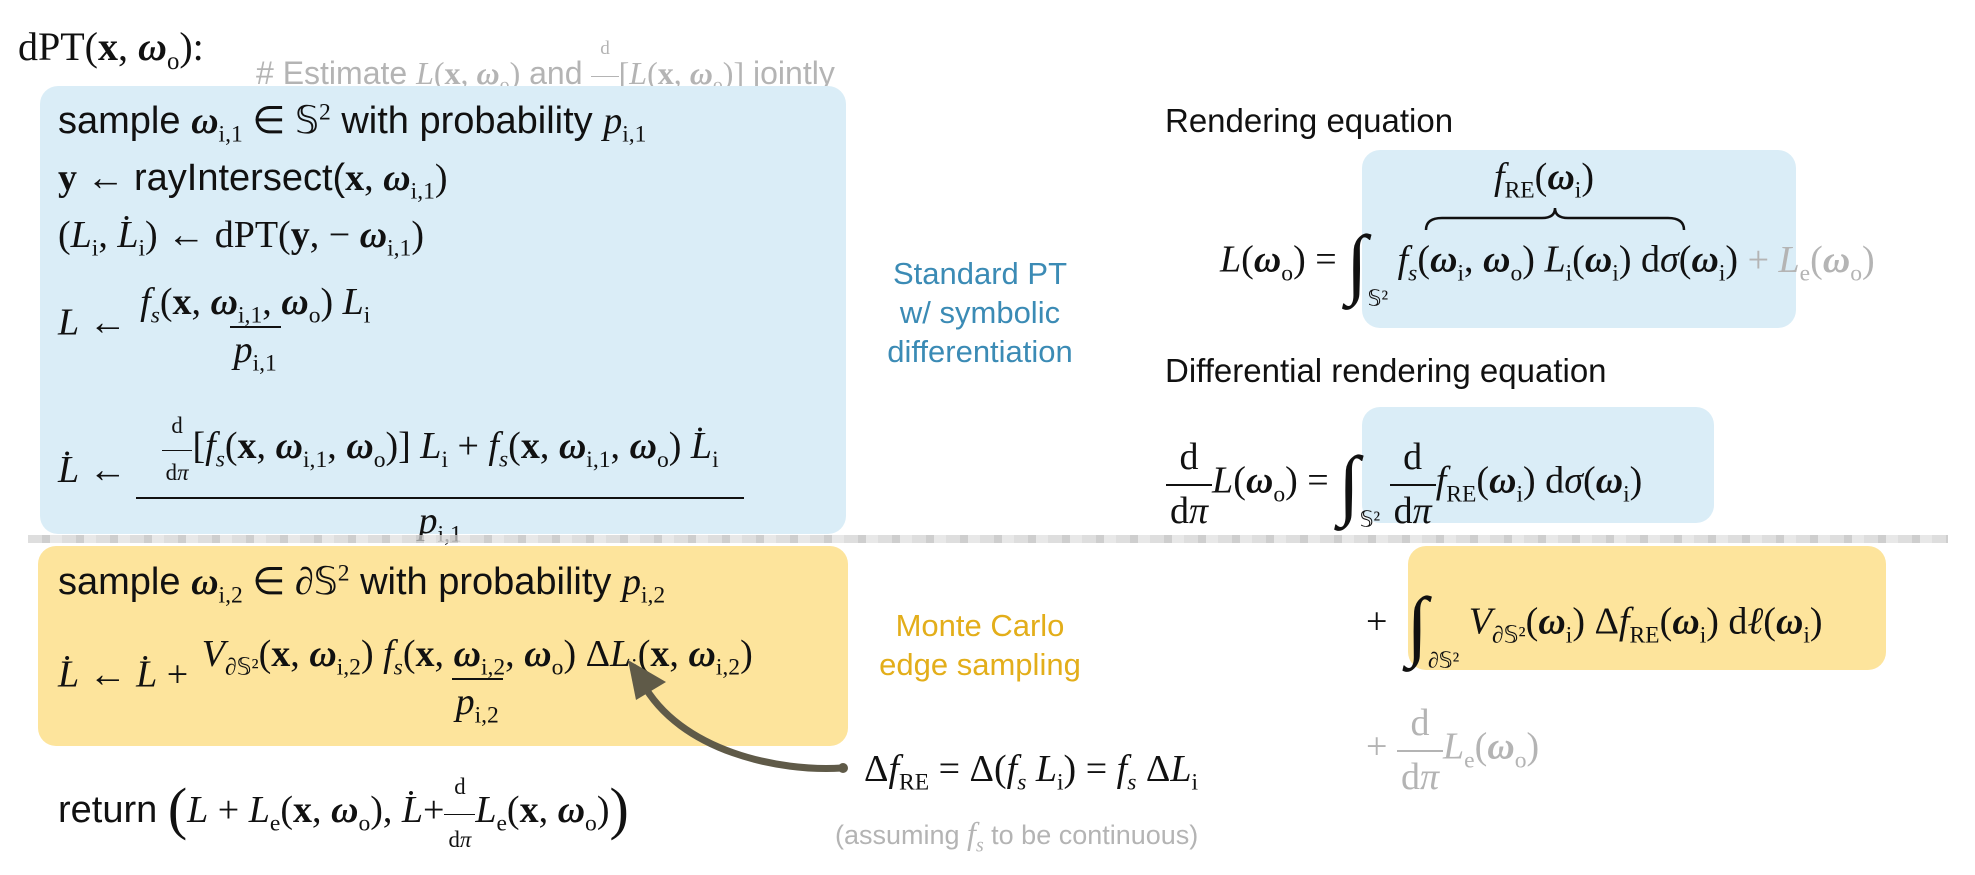 The height and width of the screenshot is (875, 1975). Describe the element at coordinates (980, 645) in the screenshot. I see `monte-carlo-label: Monte Carlo edge sampling` at that location.